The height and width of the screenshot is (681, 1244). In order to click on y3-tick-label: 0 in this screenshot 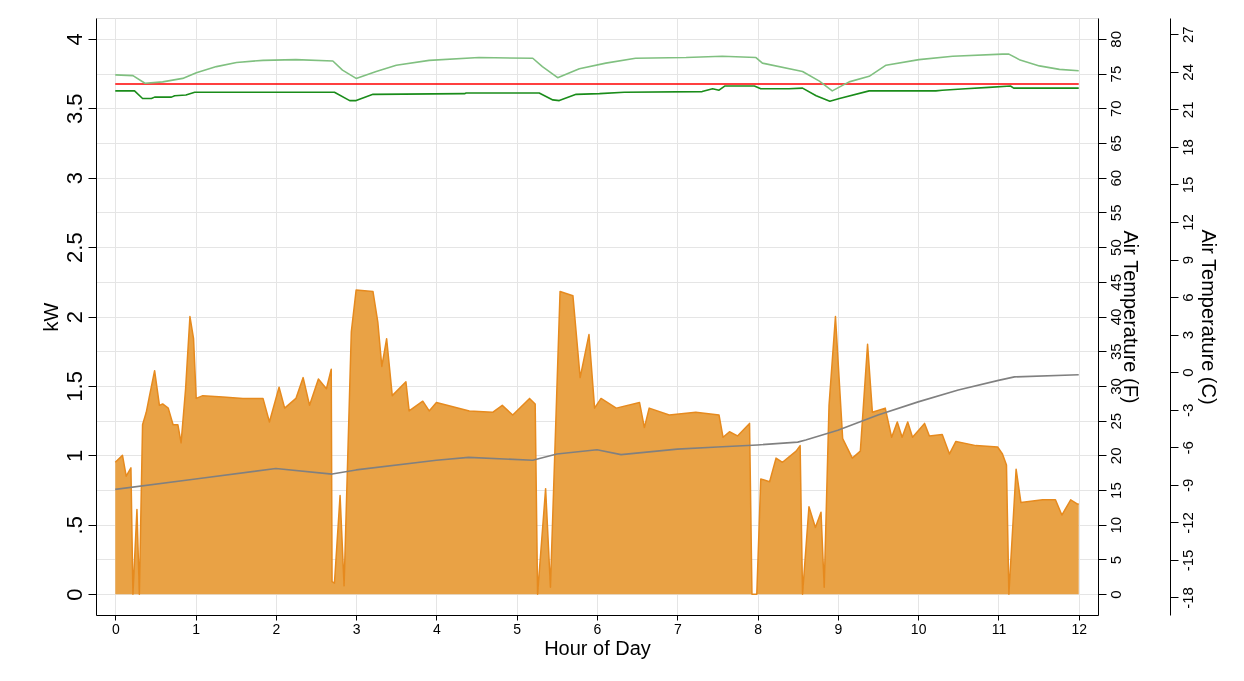, I will do `click(1187, 372)`.